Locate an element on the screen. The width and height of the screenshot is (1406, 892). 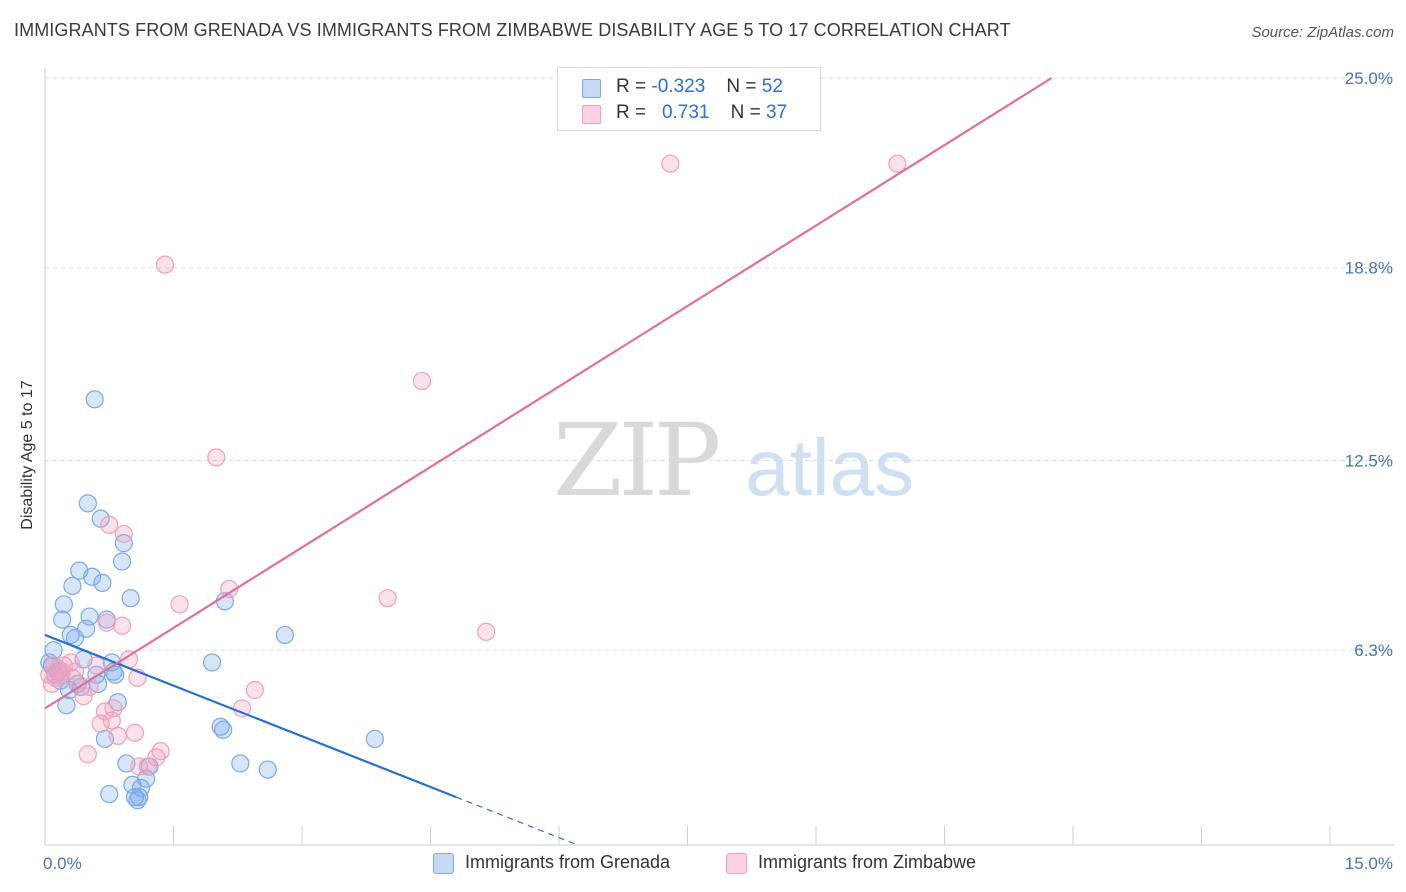
y-tick-label: 12.5% is located at coordinates (1369, 461).